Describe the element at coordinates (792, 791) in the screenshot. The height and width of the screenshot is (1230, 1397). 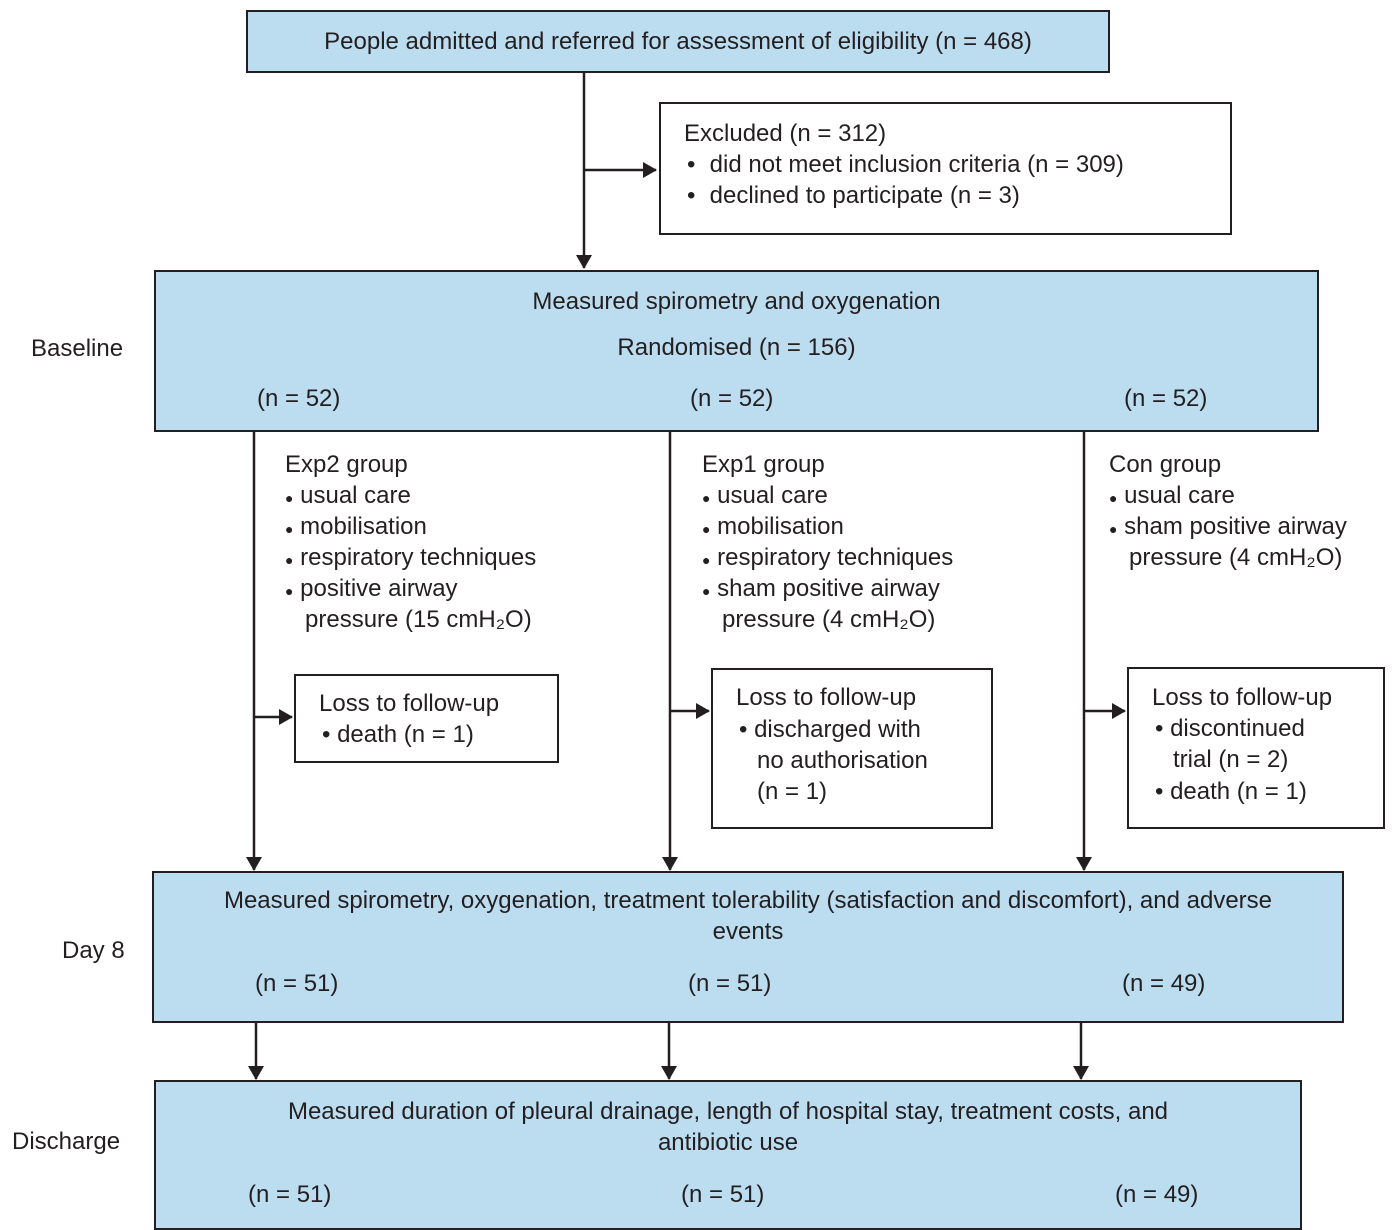
I see `loss-line: (n = 1)` at that location.